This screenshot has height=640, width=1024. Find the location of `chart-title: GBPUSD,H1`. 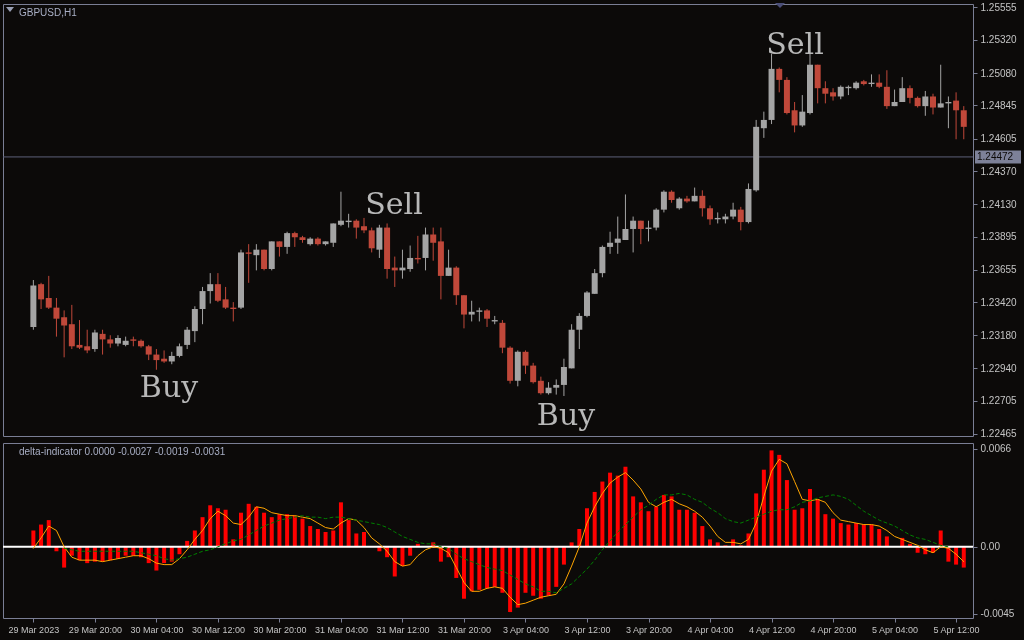

chart-title: GBPUSD,H1 is located at coordinates (48, 12).